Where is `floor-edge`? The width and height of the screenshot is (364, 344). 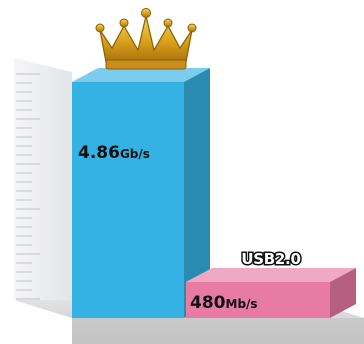
floor-edge is located at coordinates (218, 331).